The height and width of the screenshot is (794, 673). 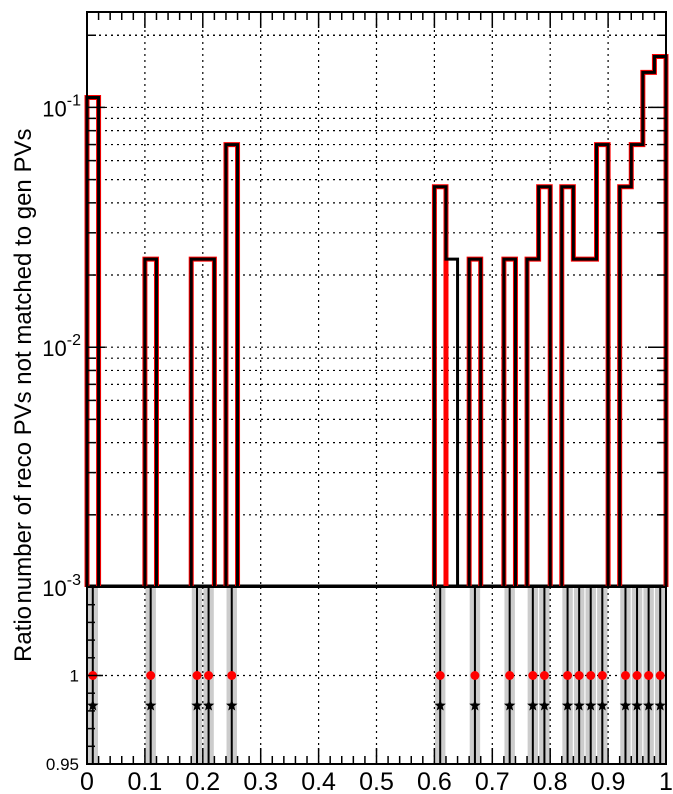 I want to click on x-tick-label: 0.8, so click(x=550, y=781).